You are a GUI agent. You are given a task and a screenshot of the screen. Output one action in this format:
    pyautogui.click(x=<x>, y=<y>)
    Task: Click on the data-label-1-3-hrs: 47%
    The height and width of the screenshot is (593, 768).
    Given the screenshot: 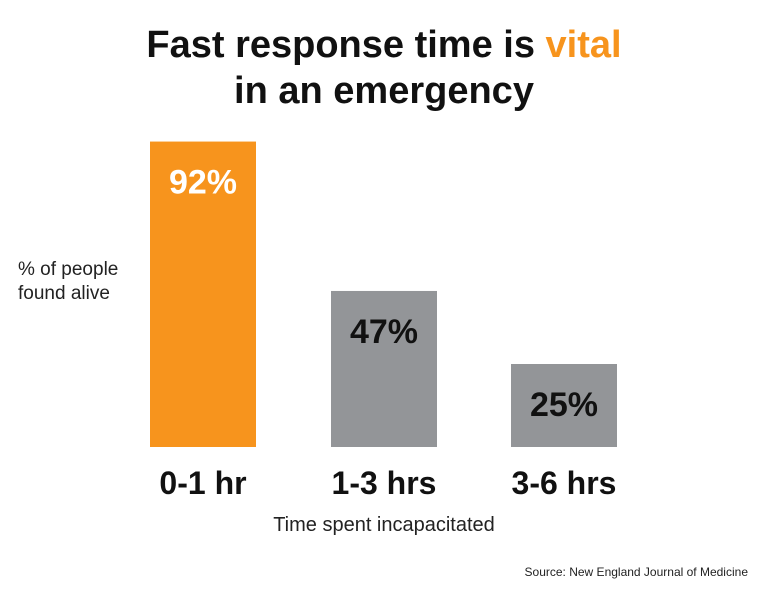 What is the action you would take?
    pyautogui.click(x=384, y=332)
    